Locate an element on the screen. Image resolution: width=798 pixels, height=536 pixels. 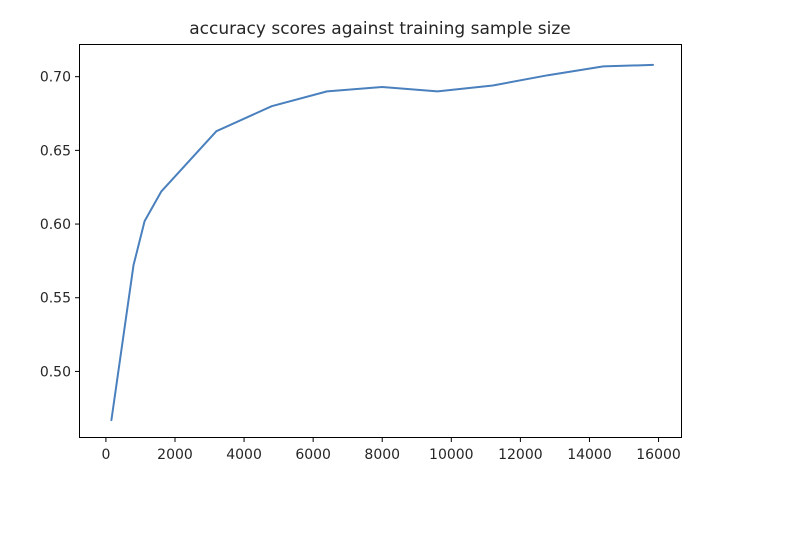
x-tick-label: 10000 is located at coordinates (451, 455).